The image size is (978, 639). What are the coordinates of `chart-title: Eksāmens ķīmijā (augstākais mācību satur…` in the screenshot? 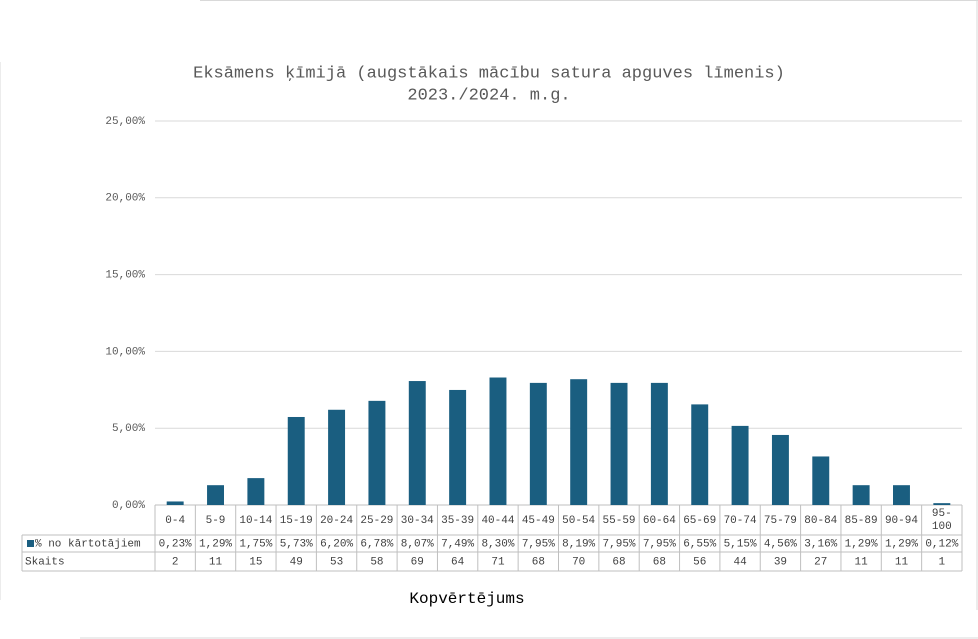 It's located at (489, 73).